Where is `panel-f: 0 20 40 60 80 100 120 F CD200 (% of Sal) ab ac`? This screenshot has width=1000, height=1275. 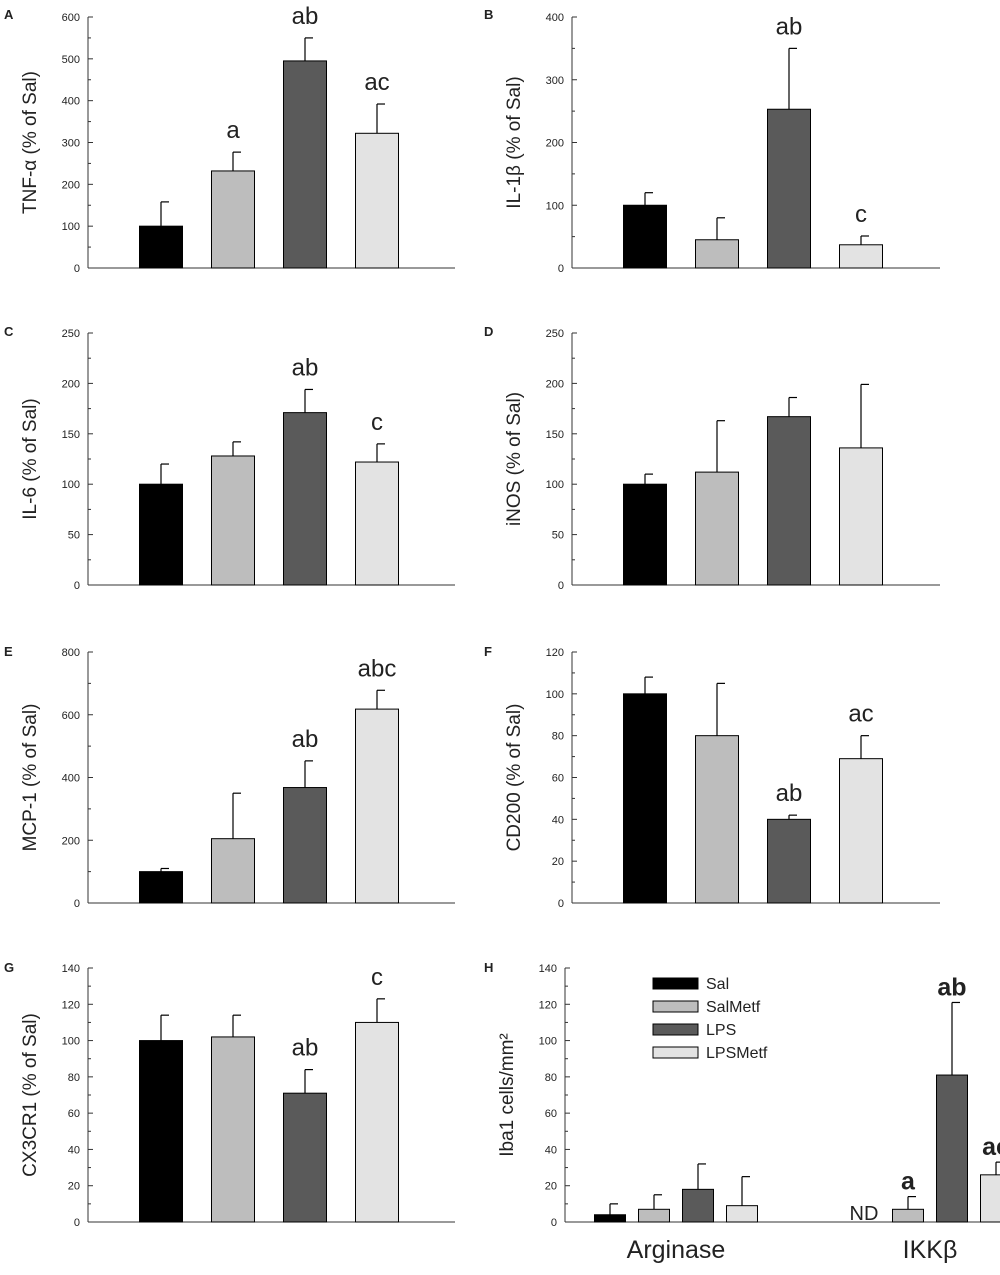 panel-f: 0 20 40 60 80 100 120 F CD200 (% of Sal) ab ac is located at coordinates (712, 777).